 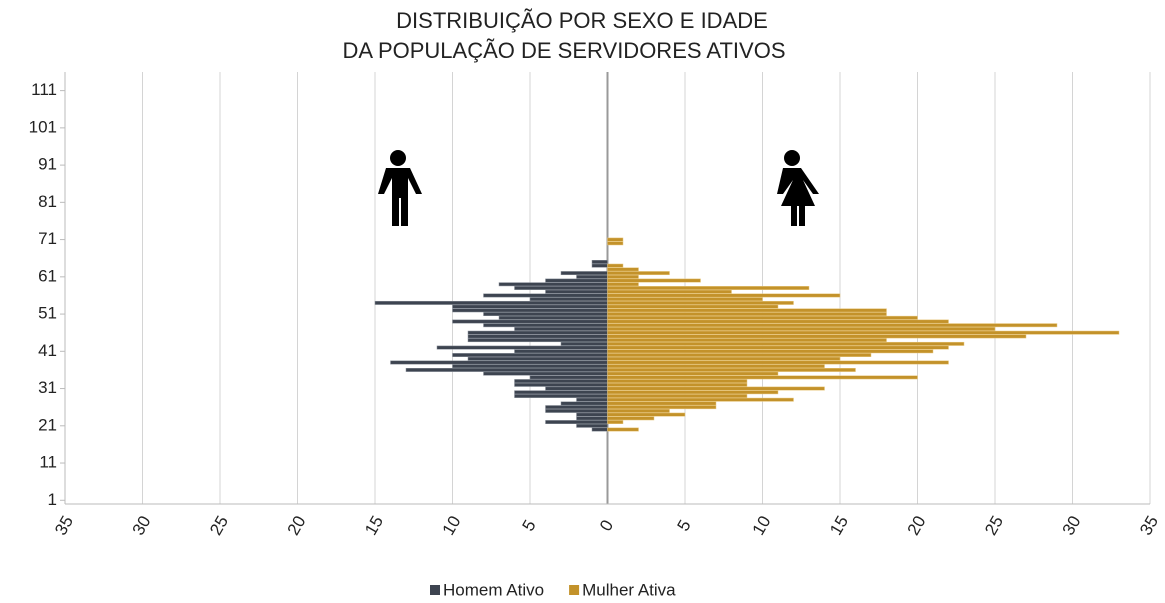 What do you see at coordinates (493, 589) in the screenshot?
I see `legend-label: Homem Ativo` at bounding box center [493, 589].